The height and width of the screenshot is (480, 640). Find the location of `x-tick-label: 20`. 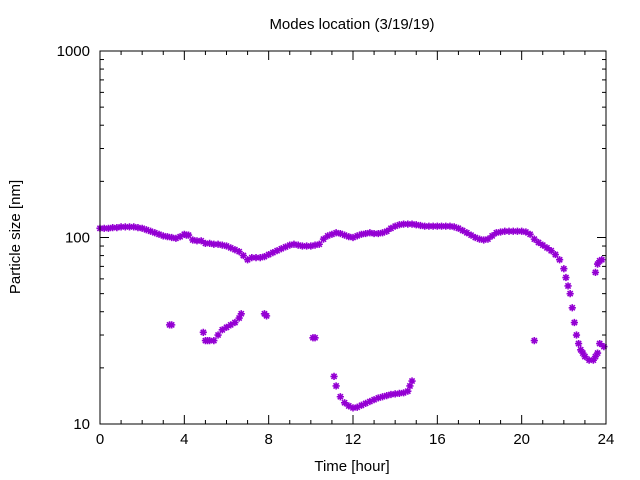

x-tick-label: 20 is located at coordinates (521, 439).